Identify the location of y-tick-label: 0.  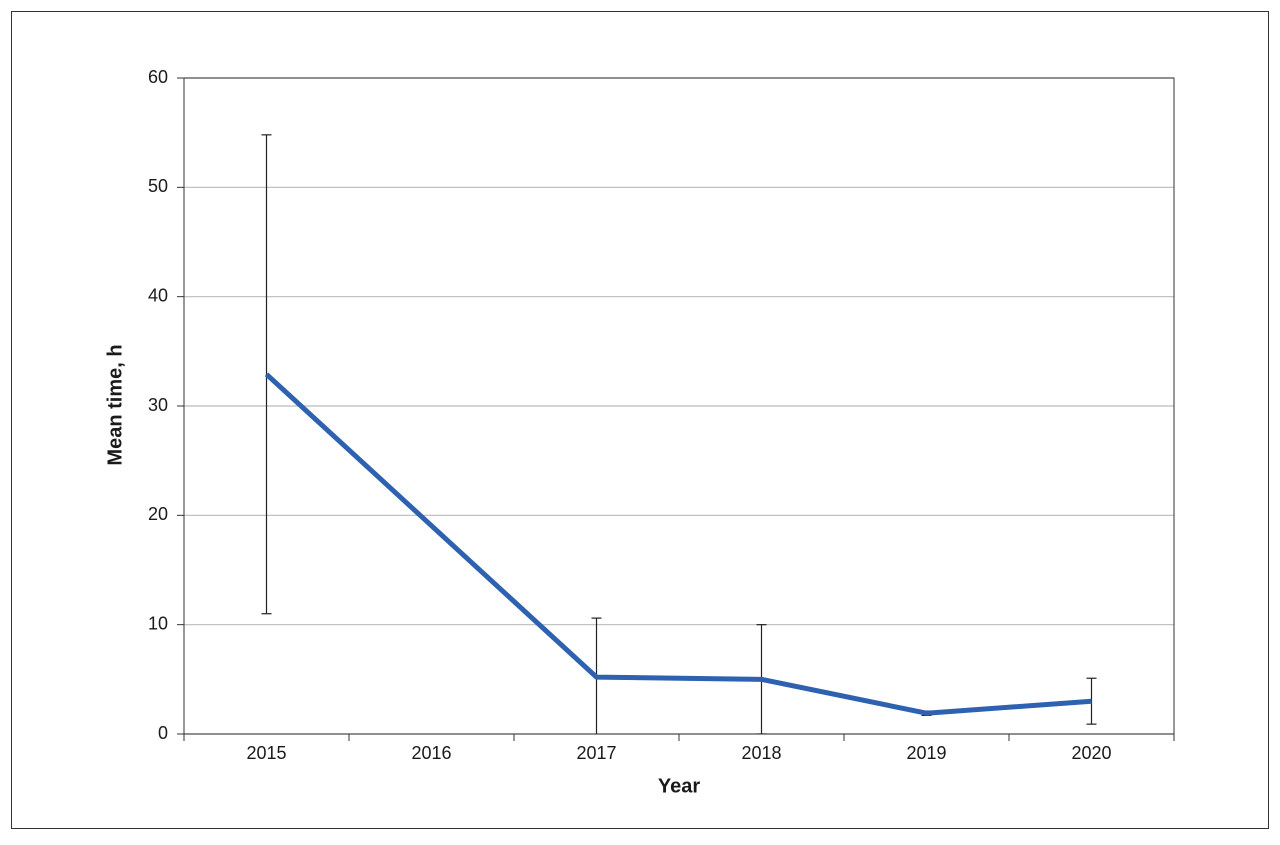
(163, 733).